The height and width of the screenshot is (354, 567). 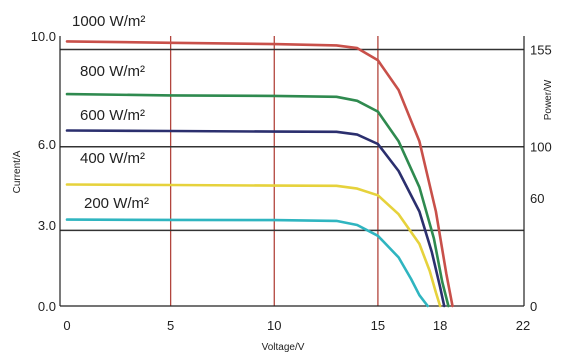 I want to click on x-axis-title: Voltage/V, so click(x=283, y=347).